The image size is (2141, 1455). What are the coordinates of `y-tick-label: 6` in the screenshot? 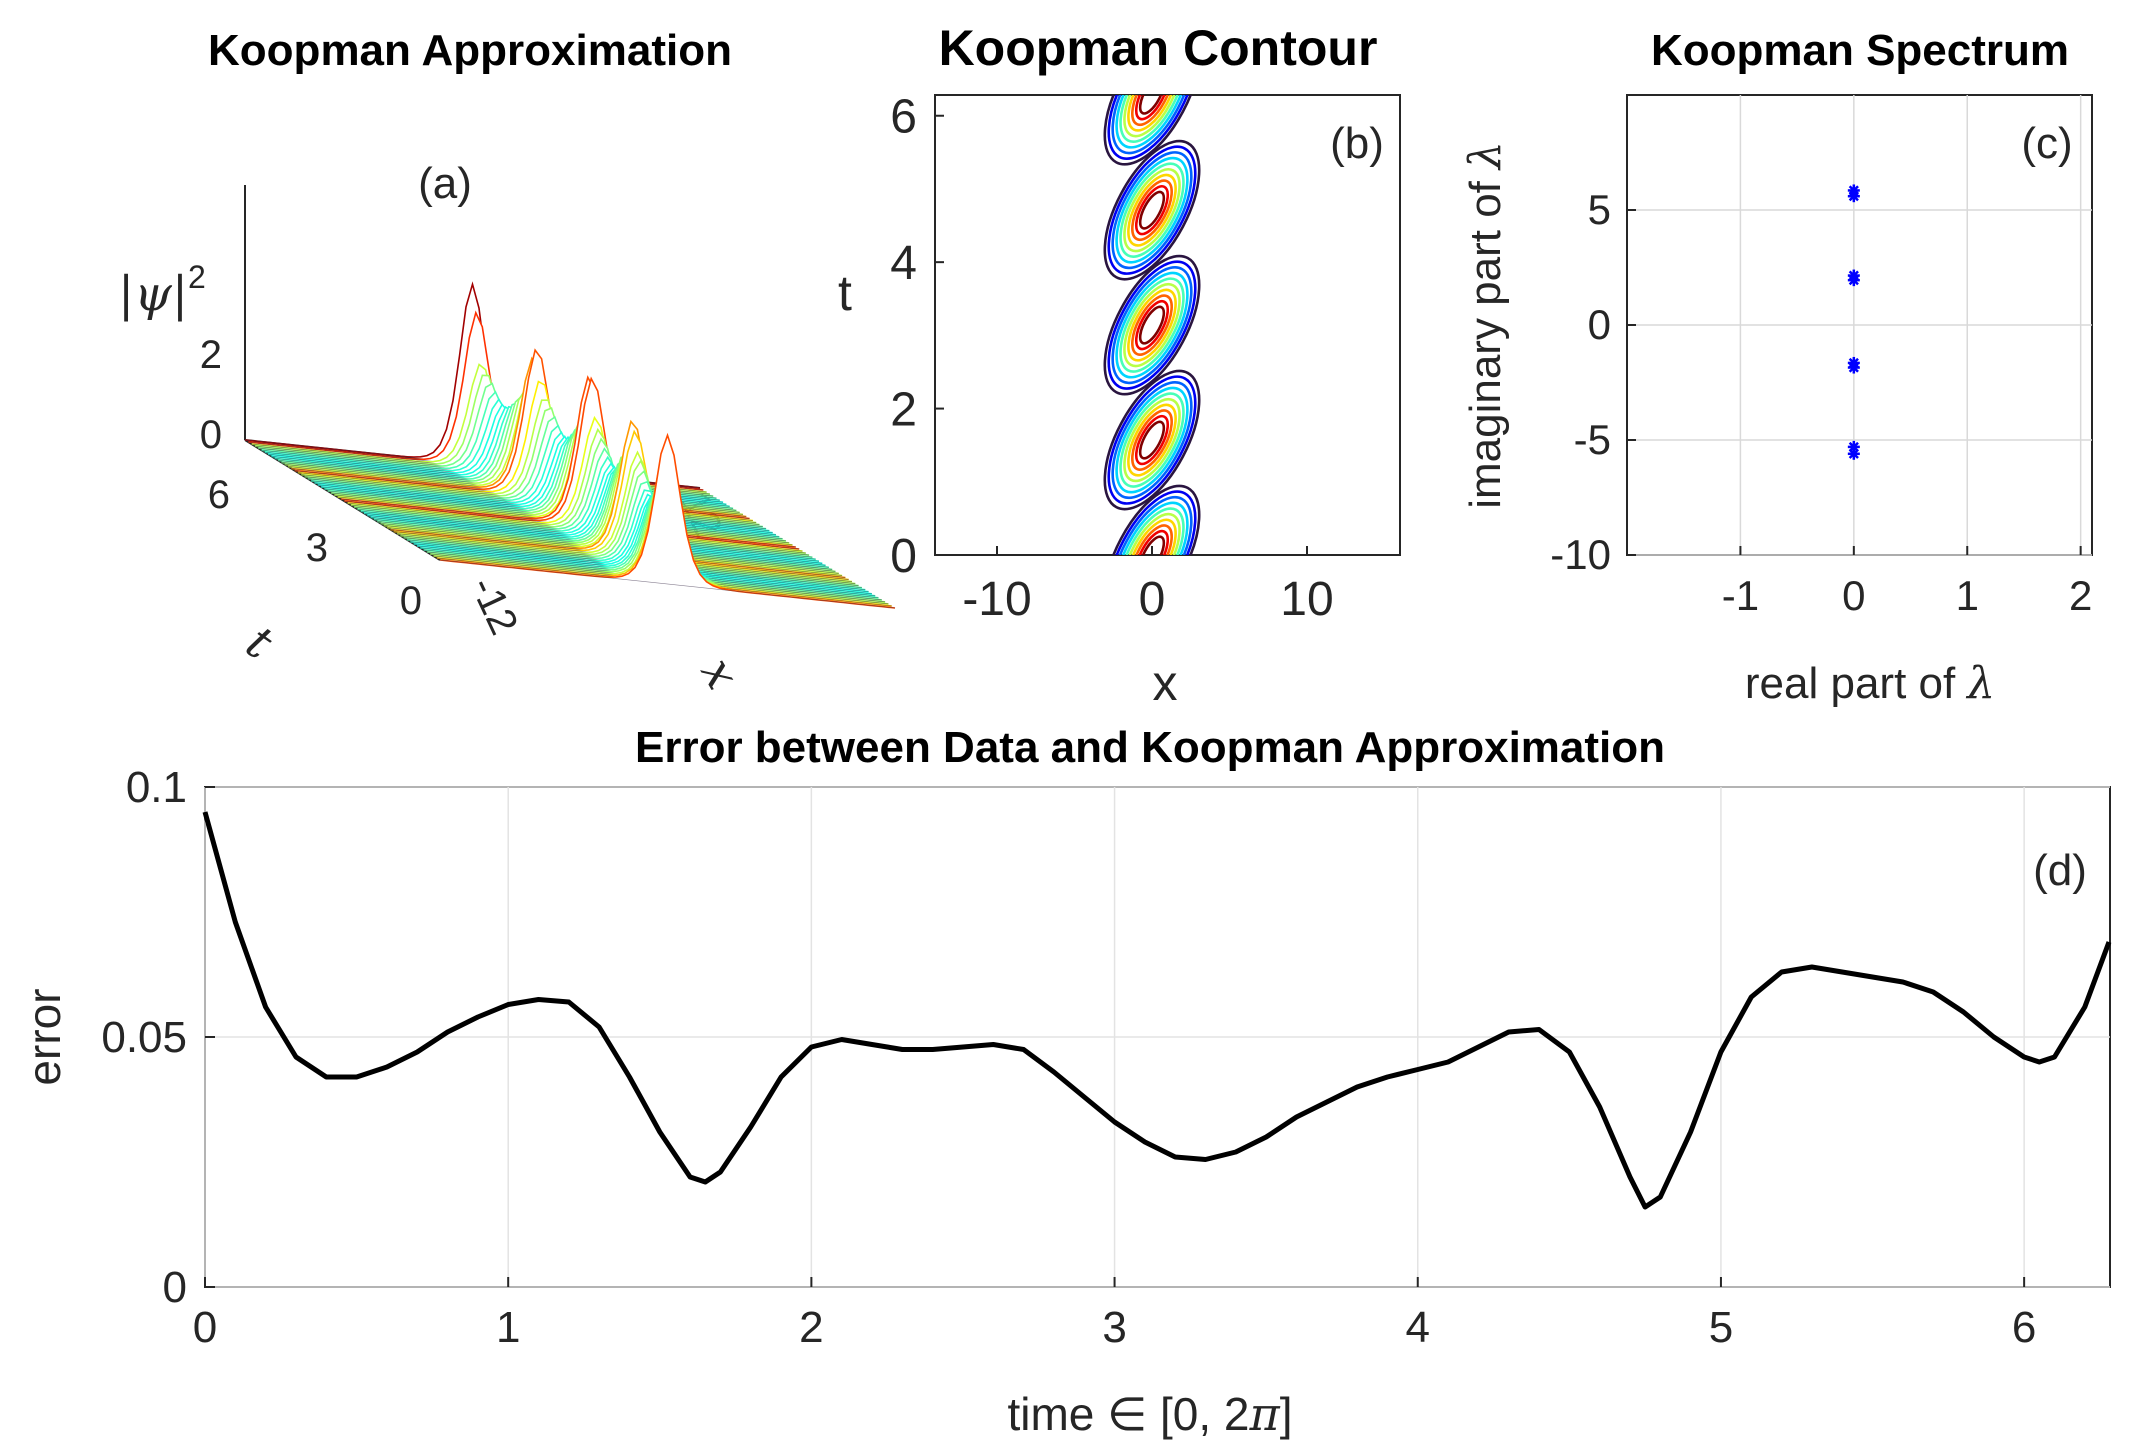 It's located at (903, 117).